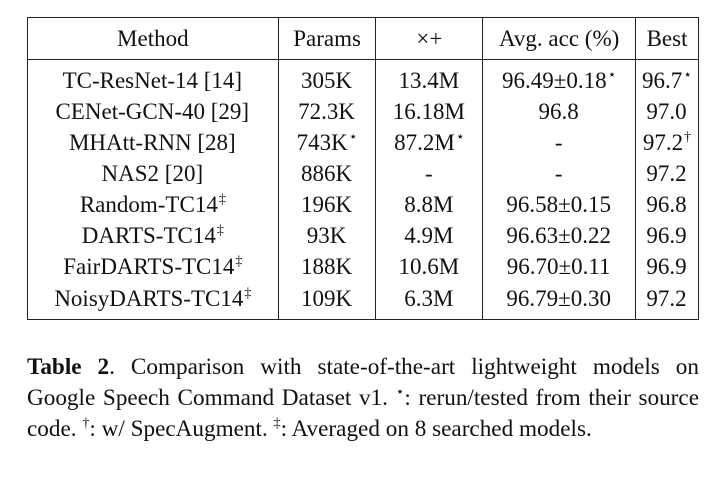 This screenshot has height=488, width=725. I want to click on cell-best: 96.7⋆, so click(667, 77).